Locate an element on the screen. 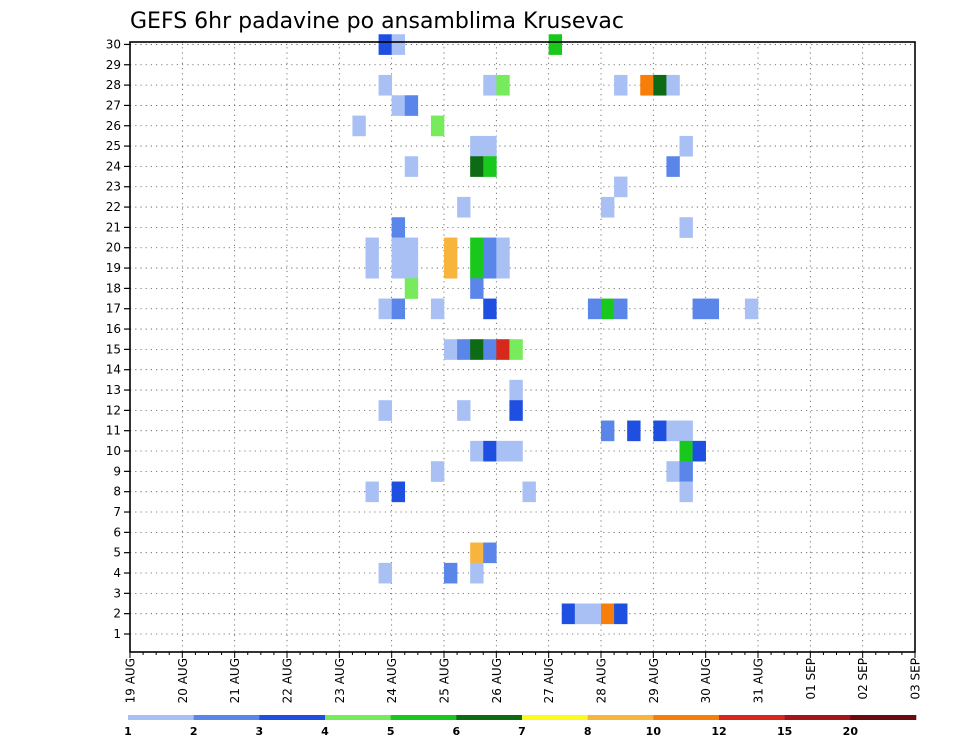 The image size is (960, 742). y-tick-label: 17 is located at coordinates (113, 309).